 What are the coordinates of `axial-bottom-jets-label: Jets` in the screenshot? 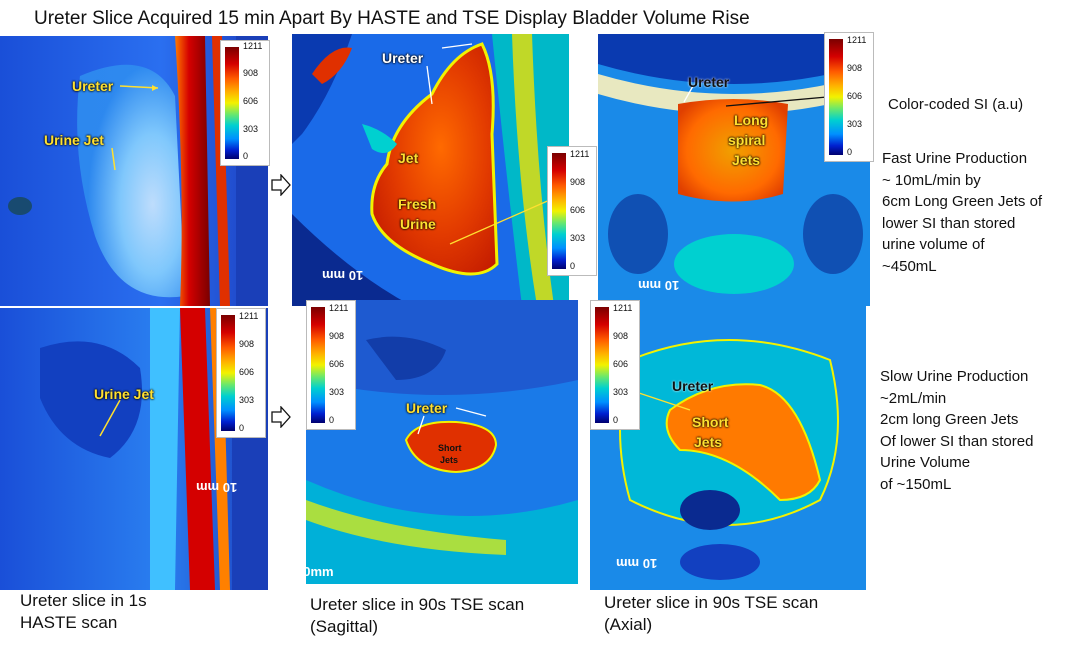 It's located at (708, 442).